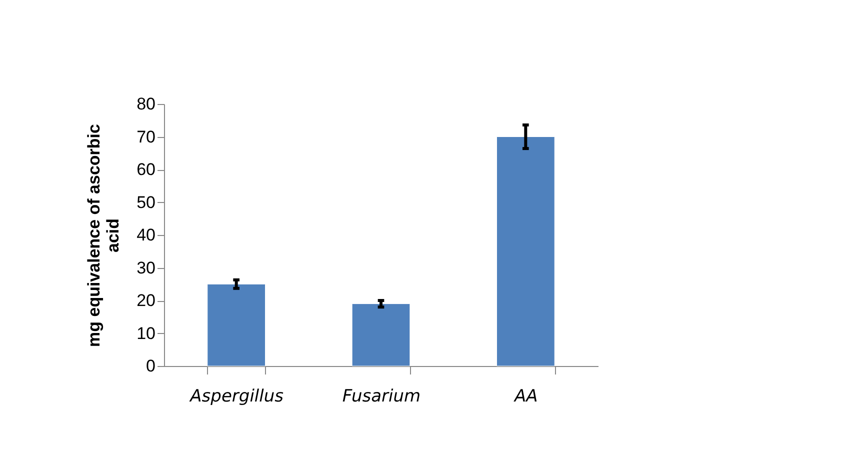 The width and height of the screenshot is (841, 458). I want to click on y-tick-label: 0, so click(151, 366).